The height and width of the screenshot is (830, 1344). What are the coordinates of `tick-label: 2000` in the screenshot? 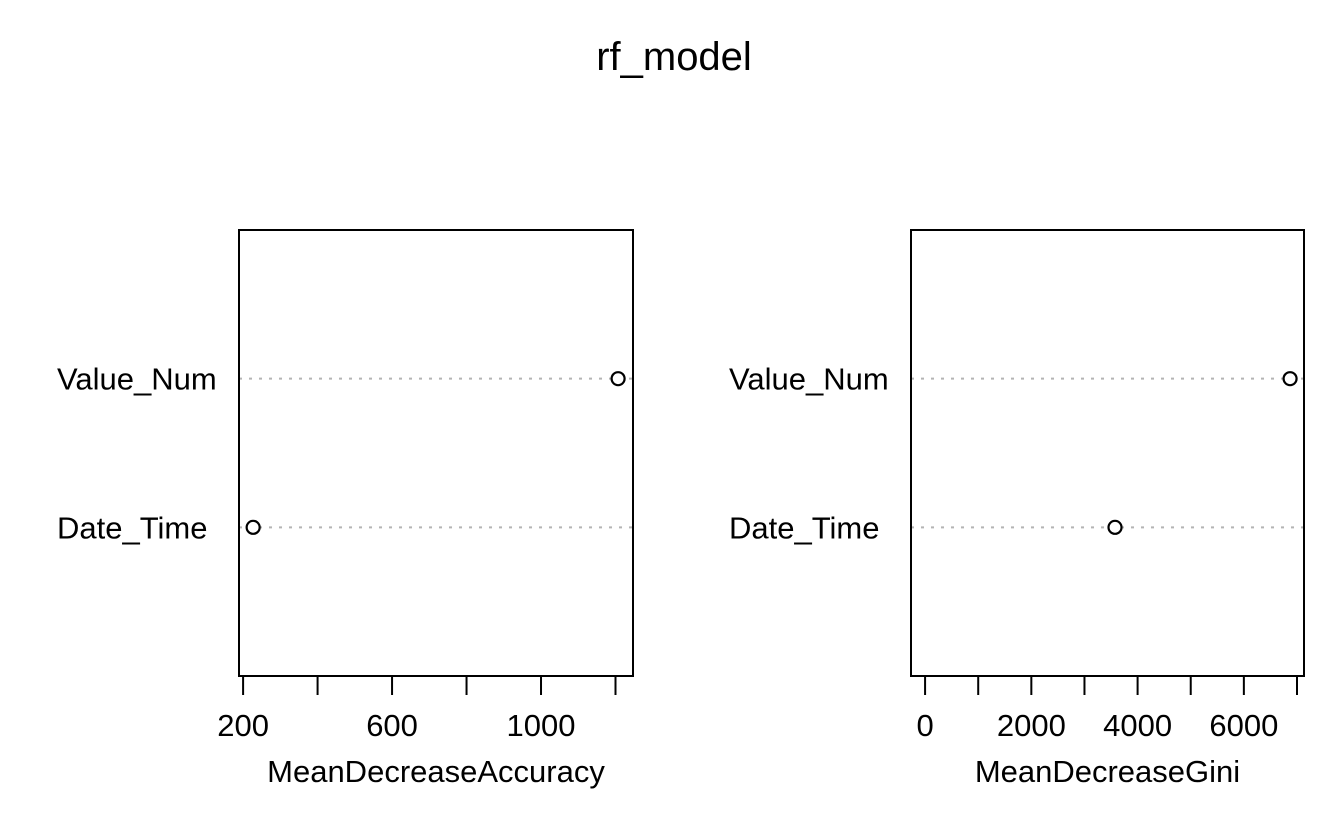 It's located at (1031, 725).